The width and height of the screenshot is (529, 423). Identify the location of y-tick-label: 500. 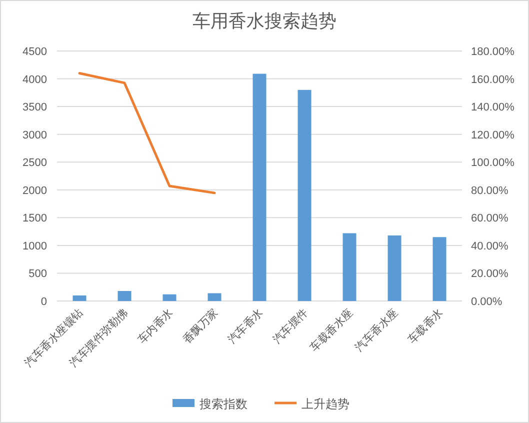
(37, 274).